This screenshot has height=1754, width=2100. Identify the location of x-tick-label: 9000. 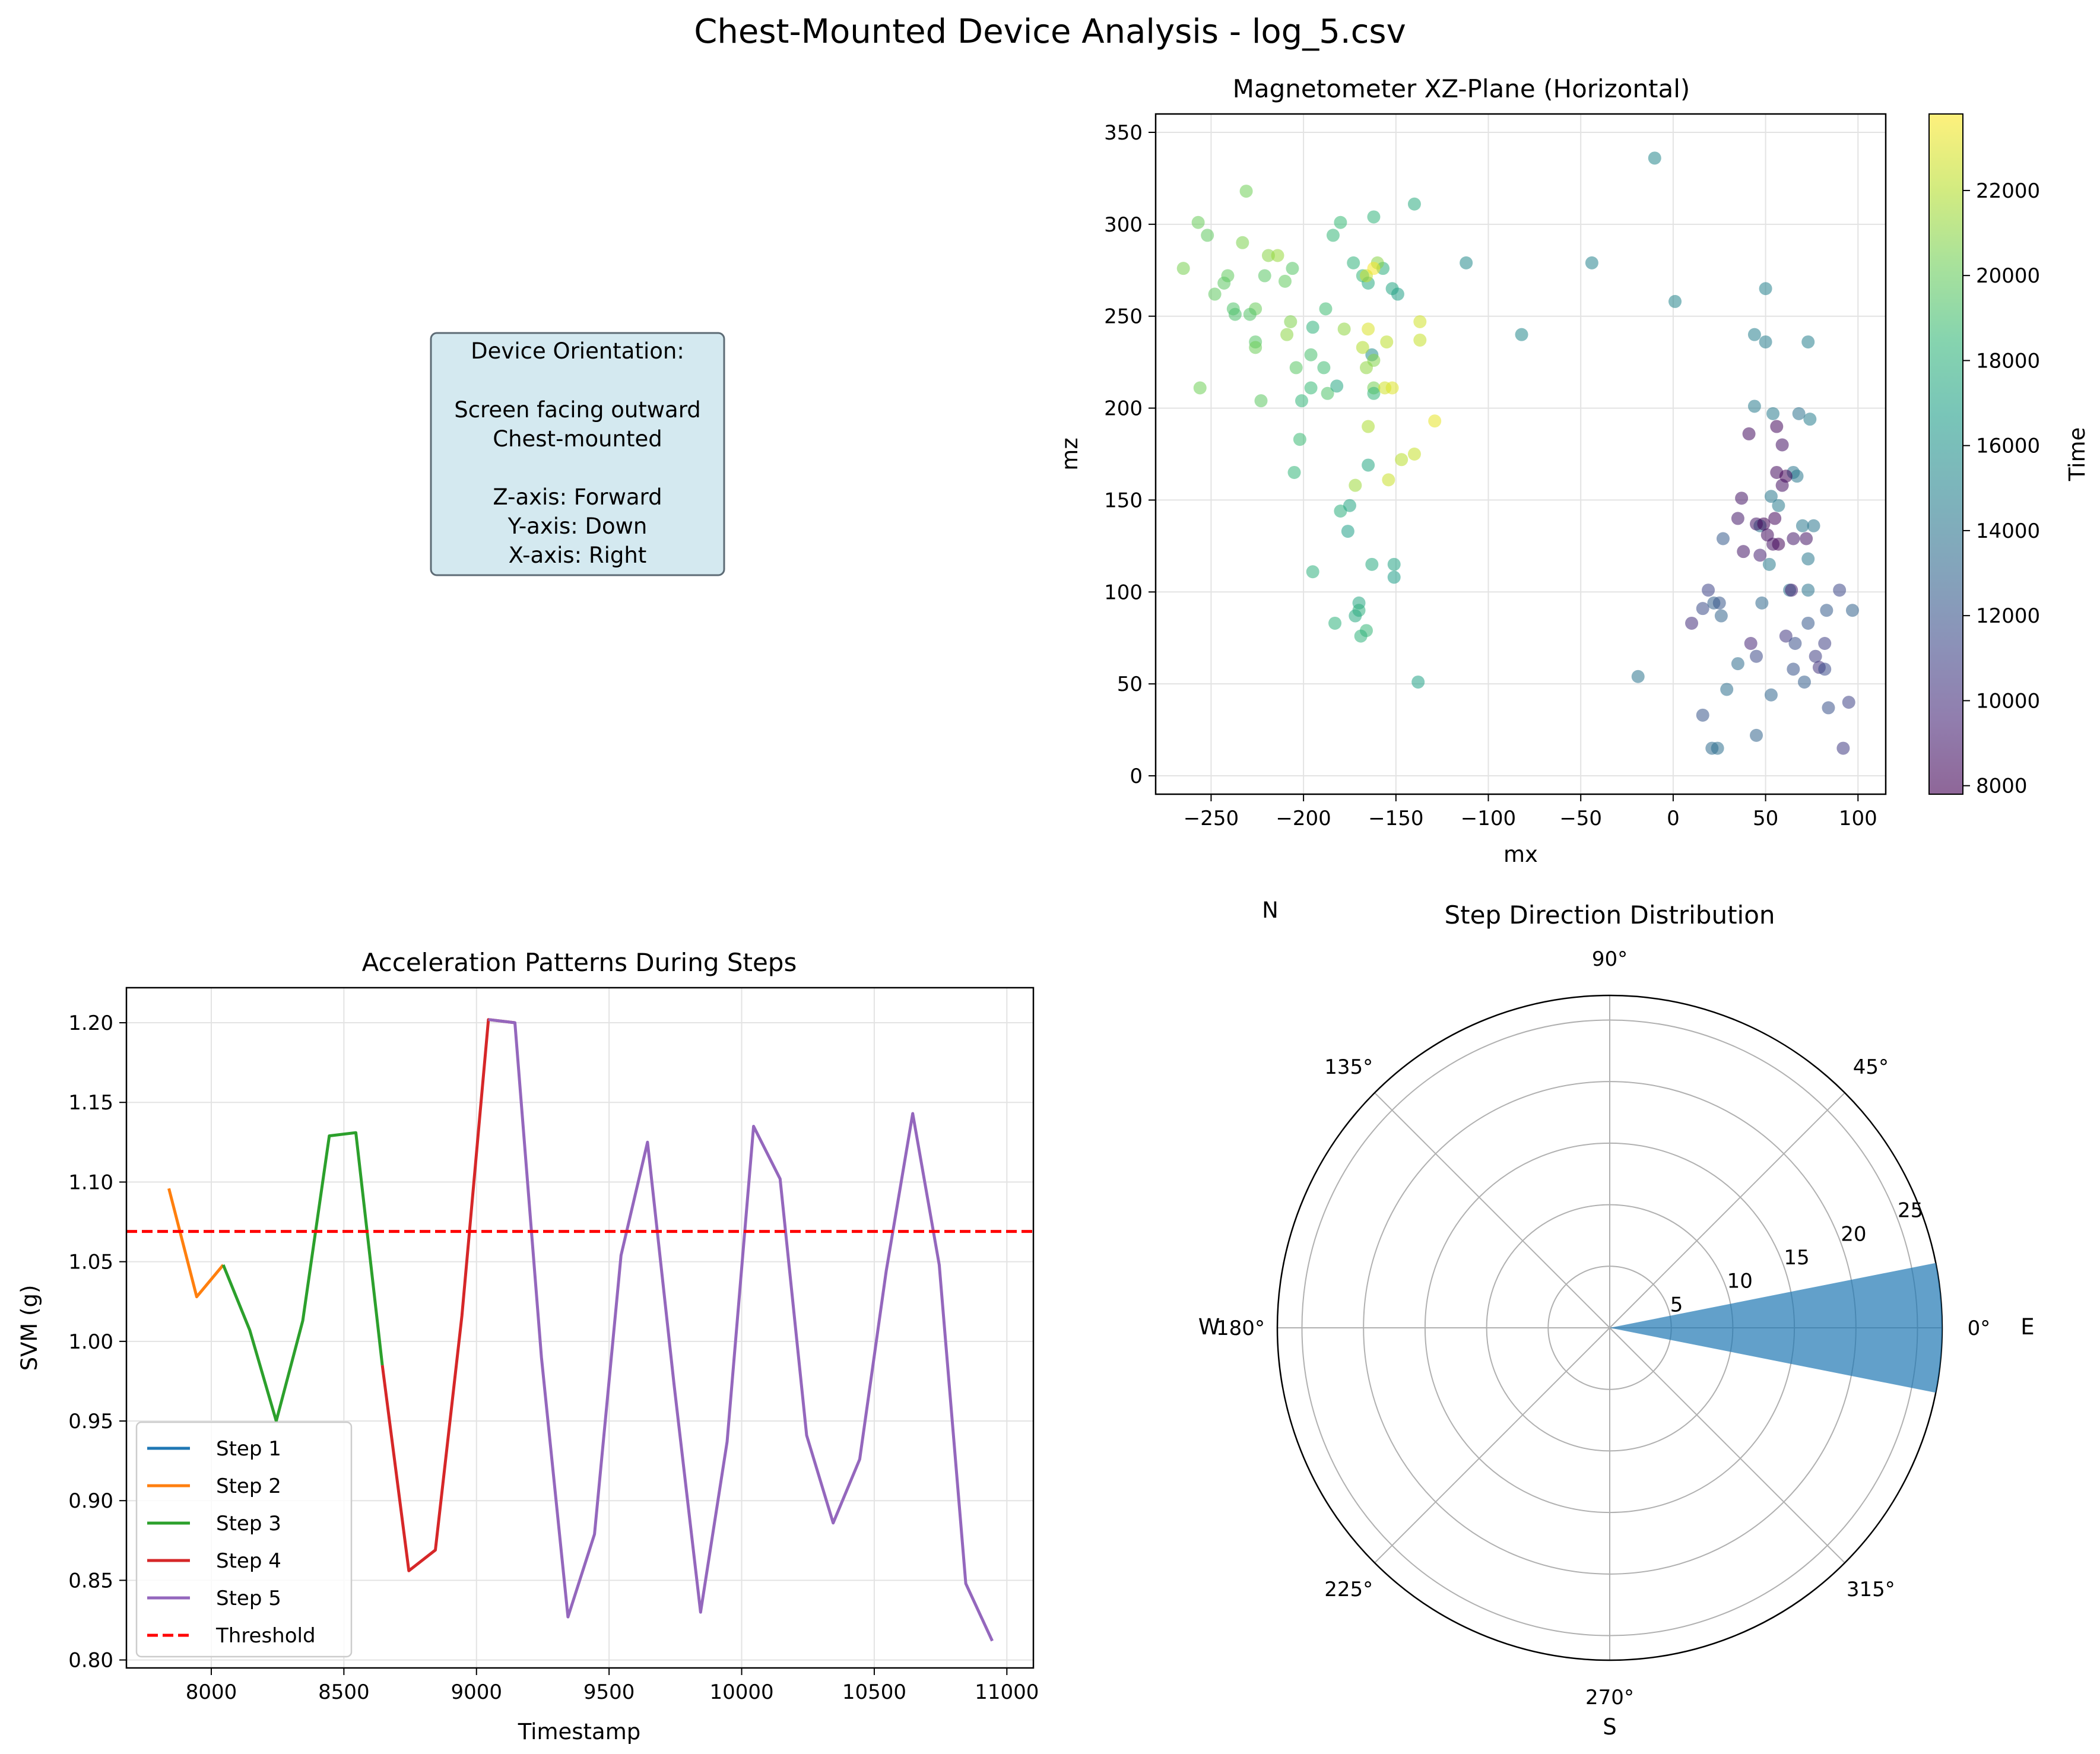
(476, 1692).